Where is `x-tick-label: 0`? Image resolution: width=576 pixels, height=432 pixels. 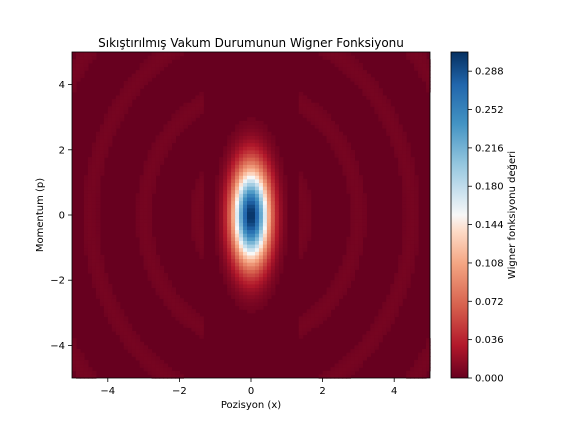 x-tick-label: 0 is located at coordinates (251, 391).